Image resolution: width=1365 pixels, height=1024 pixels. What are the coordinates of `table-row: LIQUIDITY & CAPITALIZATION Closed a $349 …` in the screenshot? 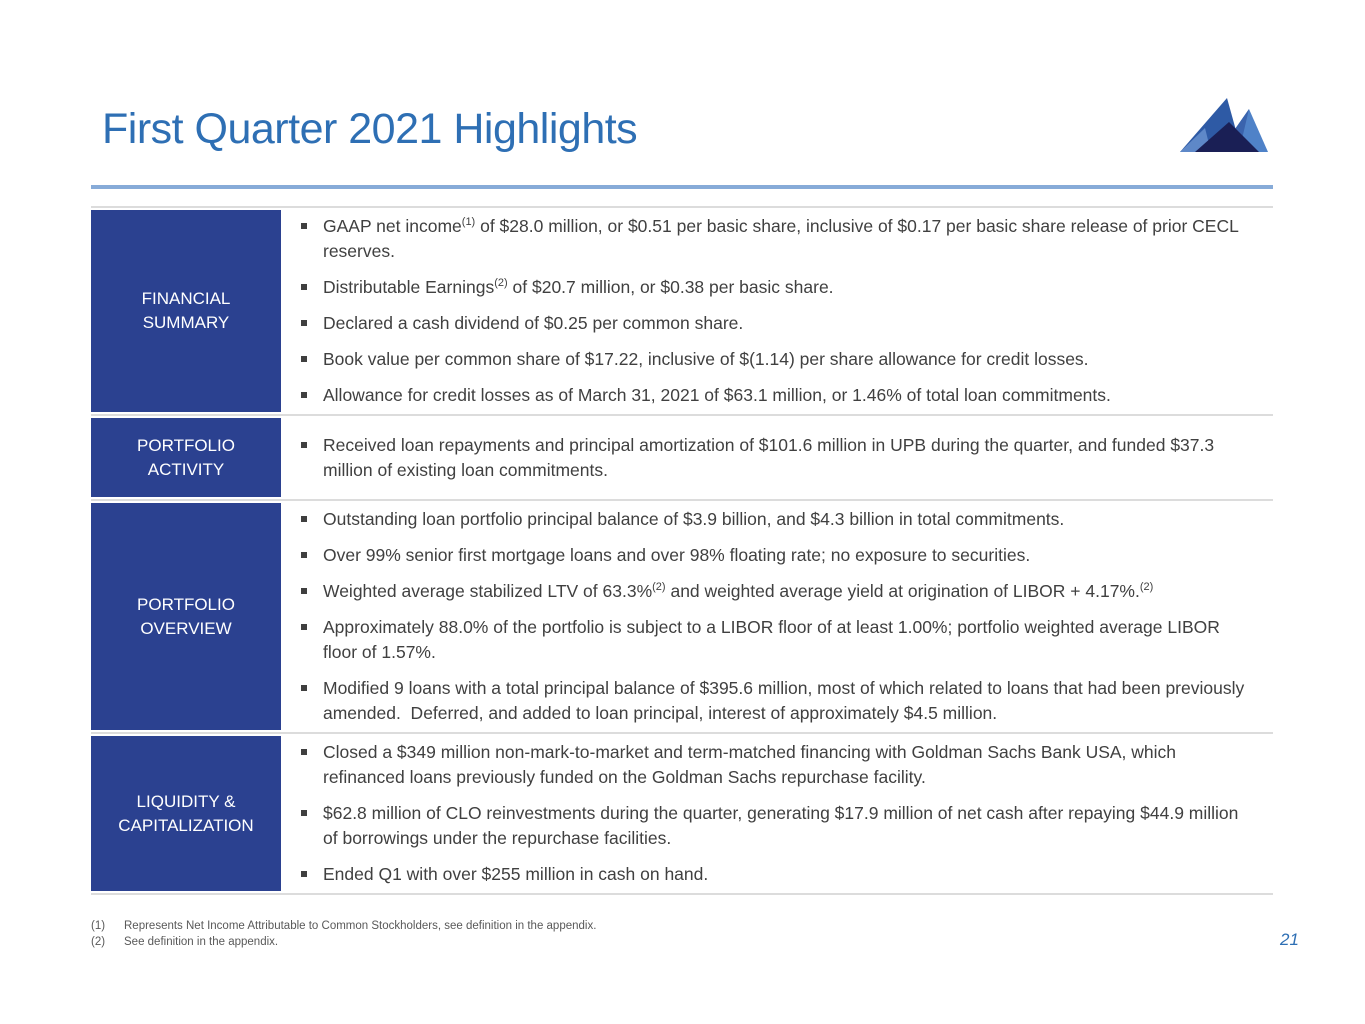 It's located at (682, 812).